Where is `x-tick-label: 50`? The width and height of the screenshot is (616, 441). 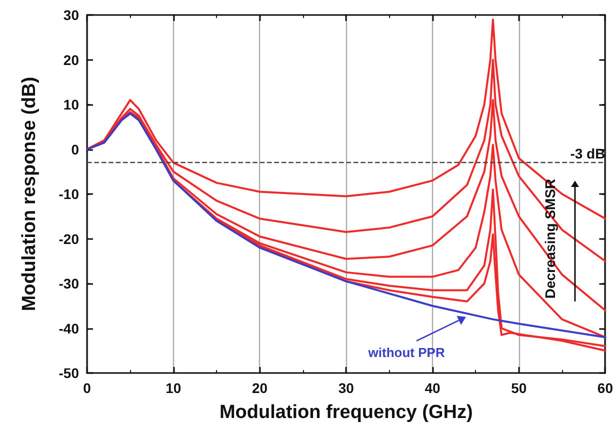 x-tick-label: 50 is located at coordinates (519, 388).